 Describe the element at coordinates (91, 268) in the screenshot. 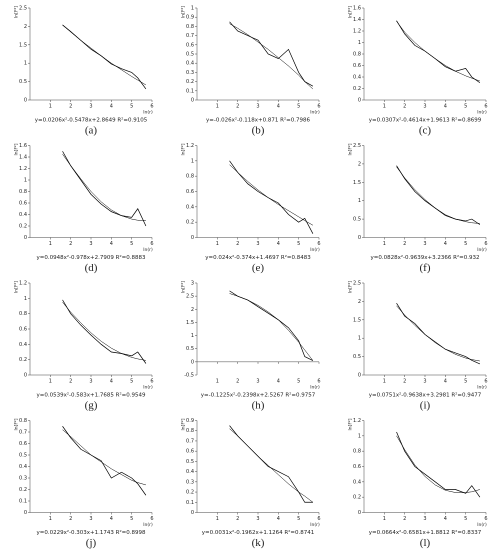

I see `panel-label: (d)` at that location.